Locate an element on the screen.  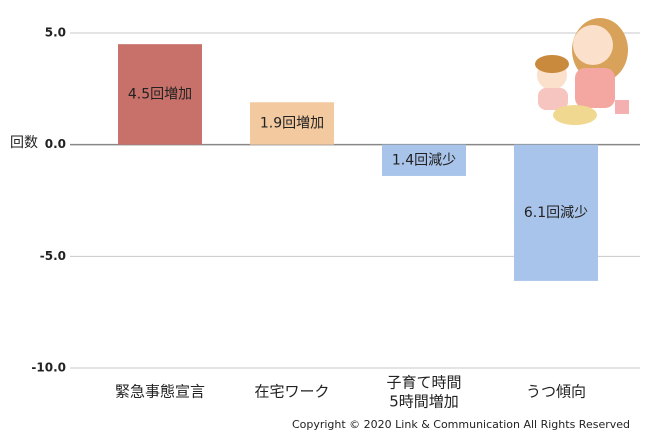
y-tick-label: 5.0 is located at coordinates (55, 33).